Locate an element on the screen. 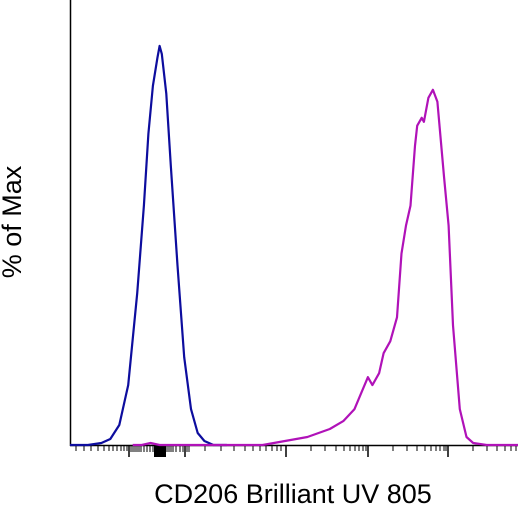 Image resolution: width=518 pixels, height=505 pixels. x-axis-label: CD206 Brilliant UV 805 is located at coordinates (293, 492).